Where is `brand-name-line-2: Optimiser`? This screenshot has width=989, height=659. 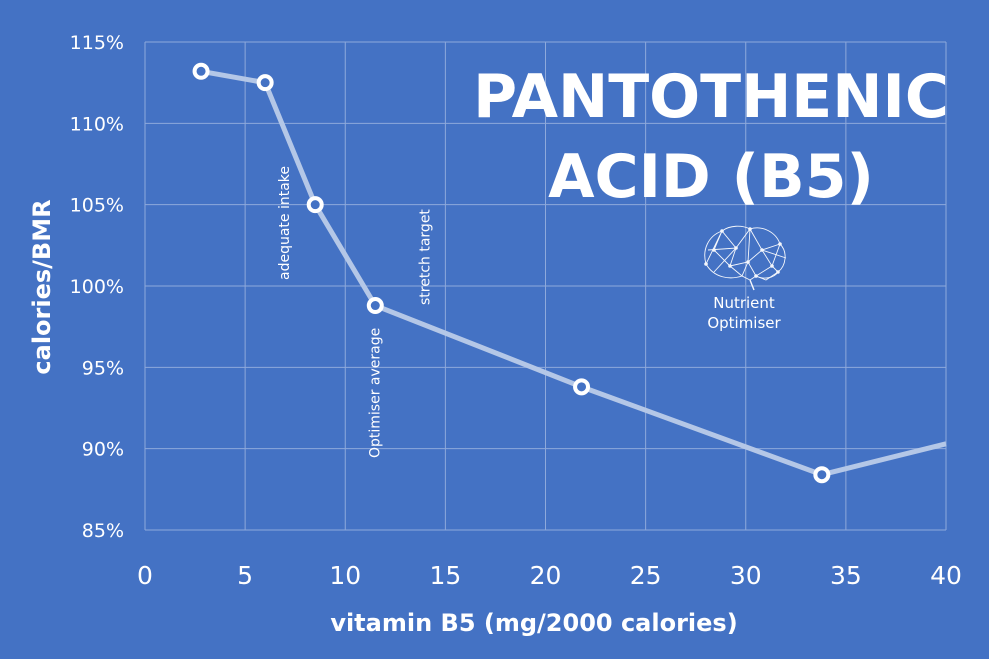 brand-name-line-2: Optimiser is located at coordinates (744, 323).